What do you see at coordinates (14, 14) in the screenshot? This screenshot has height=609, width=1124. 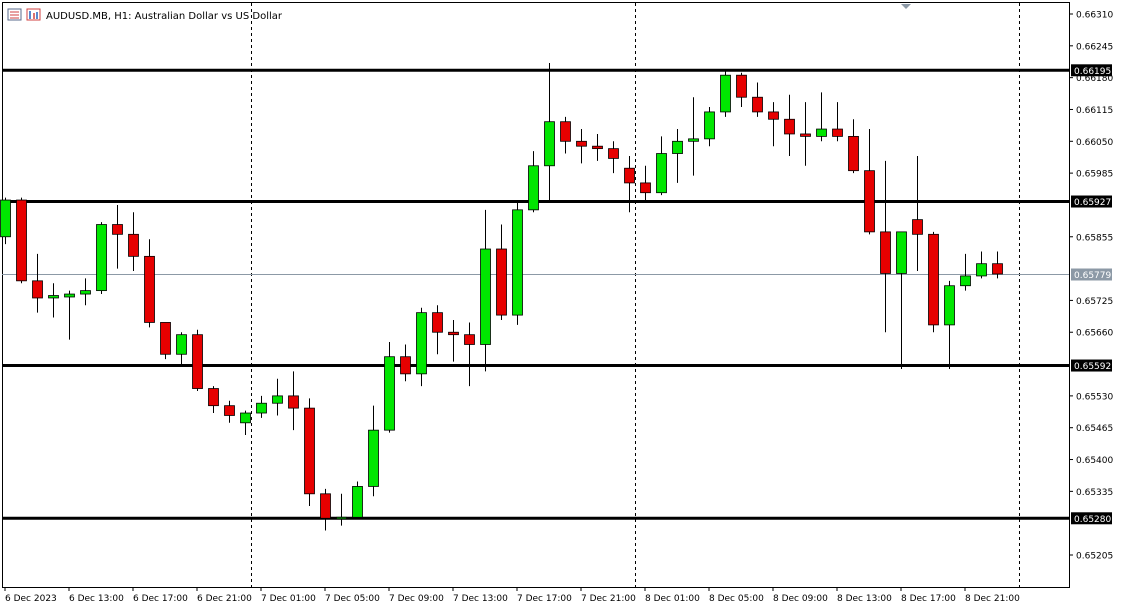 I see `chart-type-icon` at bounding box center [14, 14].